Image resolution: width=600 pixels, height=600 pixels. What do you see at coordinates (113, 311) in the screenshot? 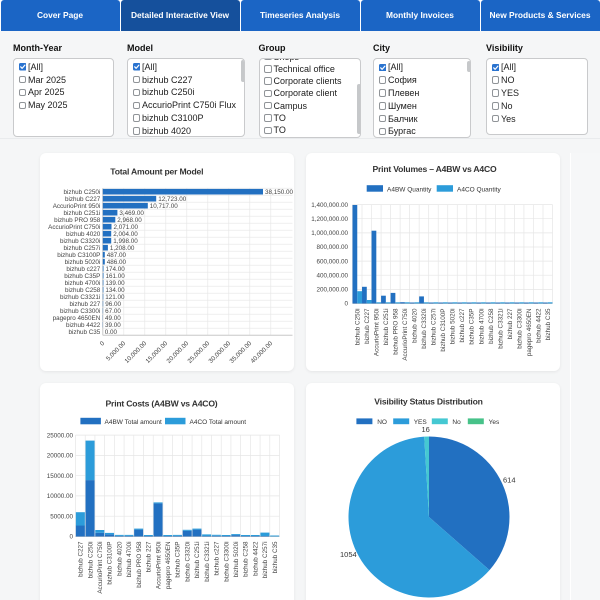
I see `svg-text: 67.00` at bounding box center [113, 311].